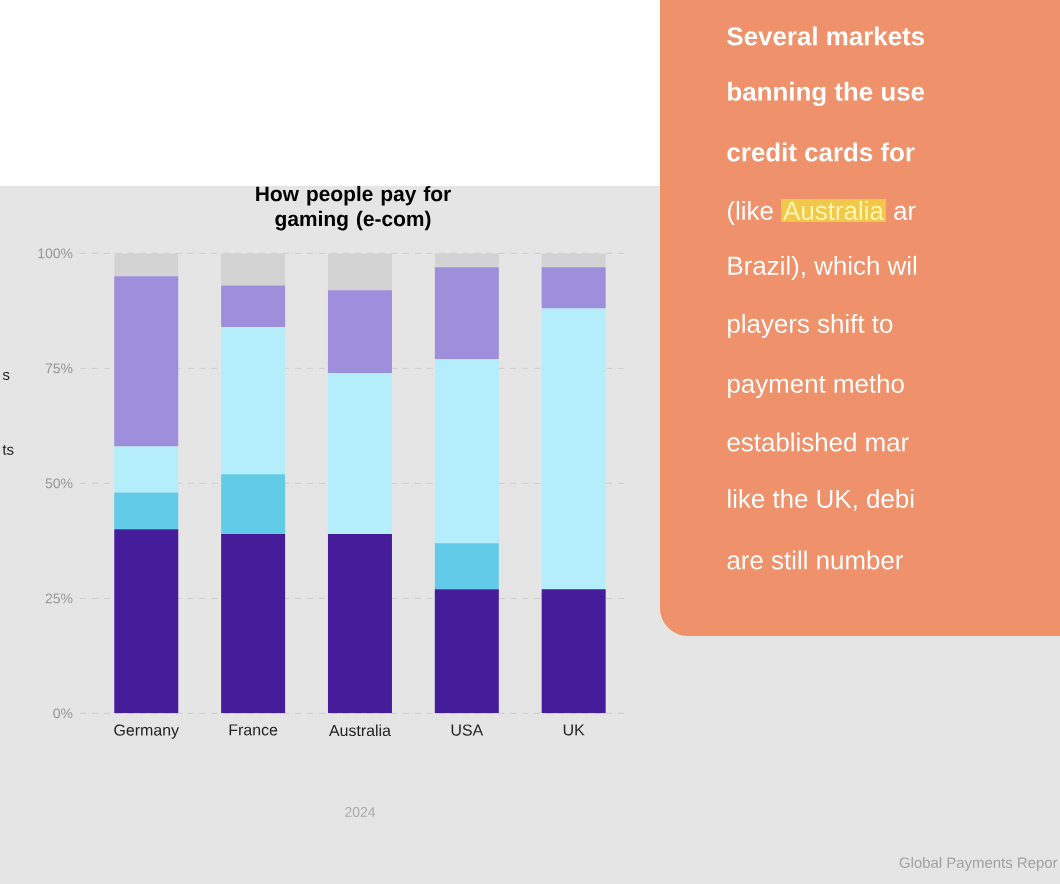 The width and height of the screenshot is (1060, 884). Describe the element at coordinates (833, 210) in the screenshot. I see `text: Australia` at that location.